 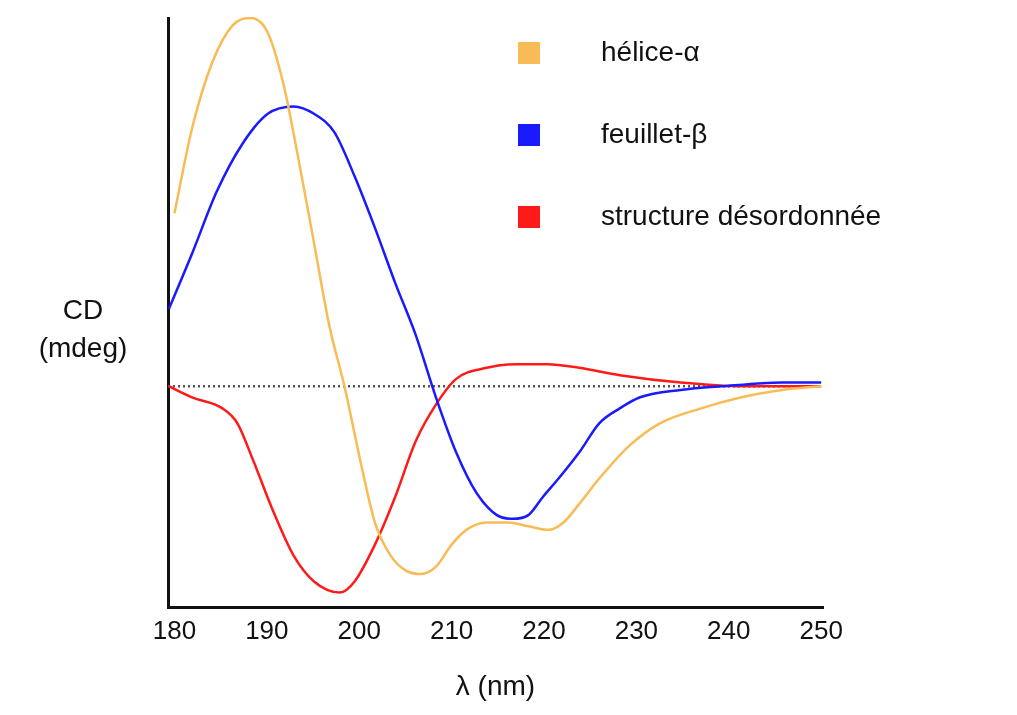 I want to click on x-tick-label: 220, so click(x=544, y=629).